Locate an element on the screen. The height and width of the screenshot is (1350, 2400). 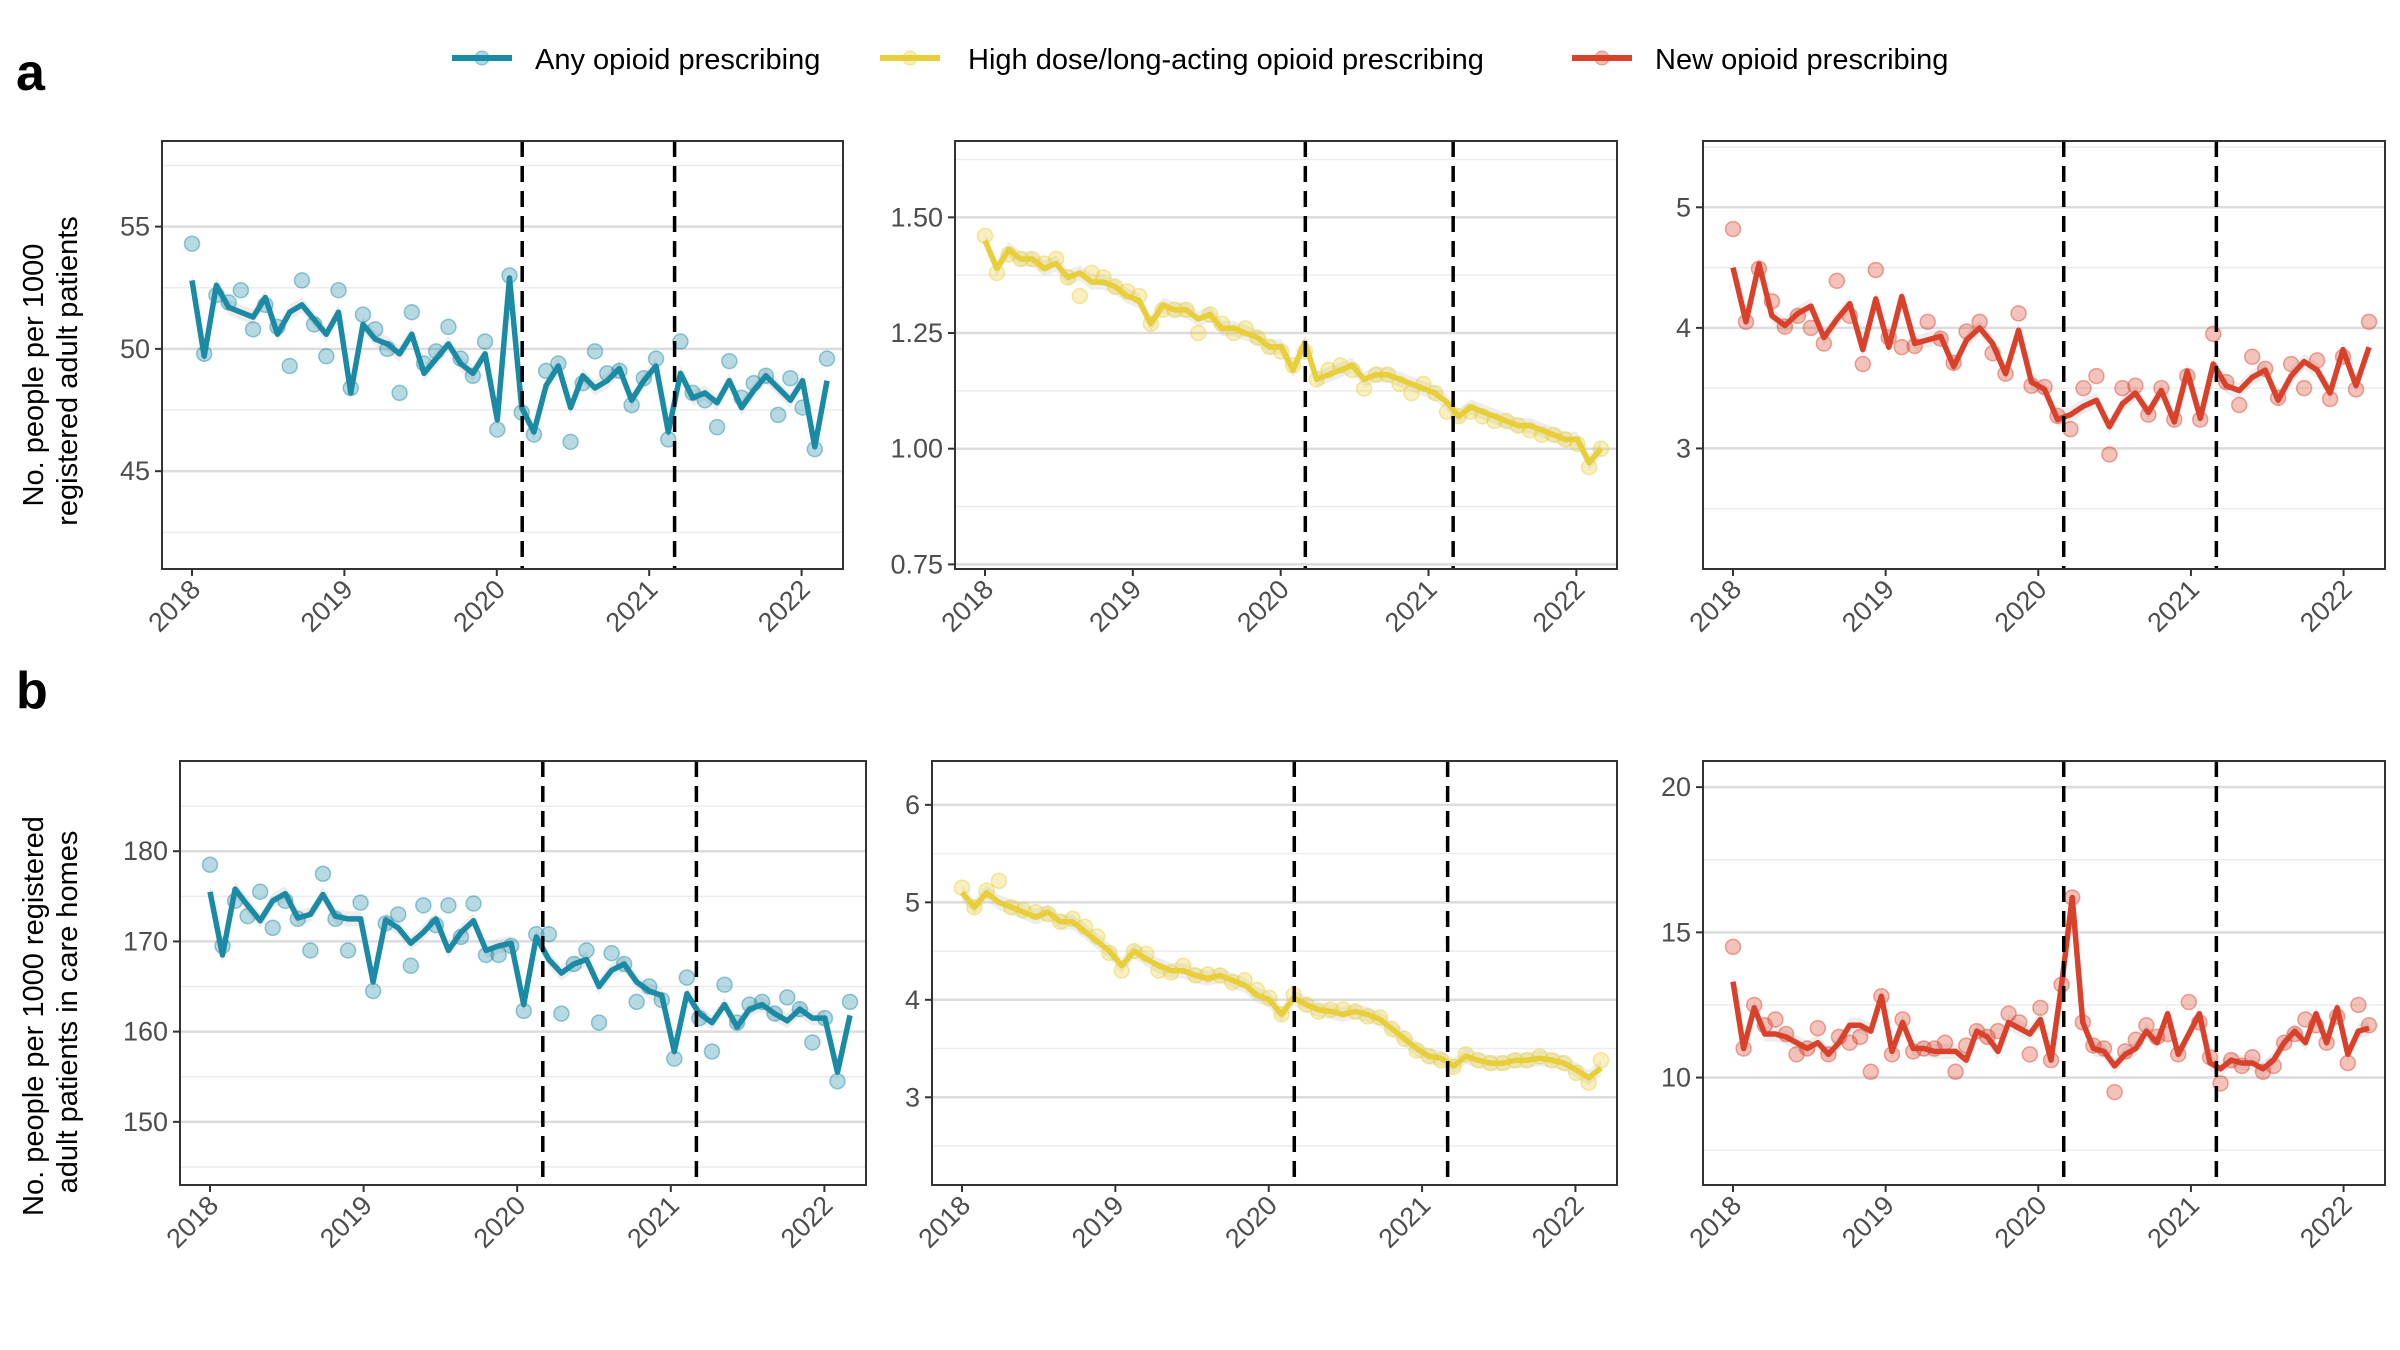
panel-a1: 45 50 55 2018 2019 2020 2021 2022 is located at coordinates (482, 389).